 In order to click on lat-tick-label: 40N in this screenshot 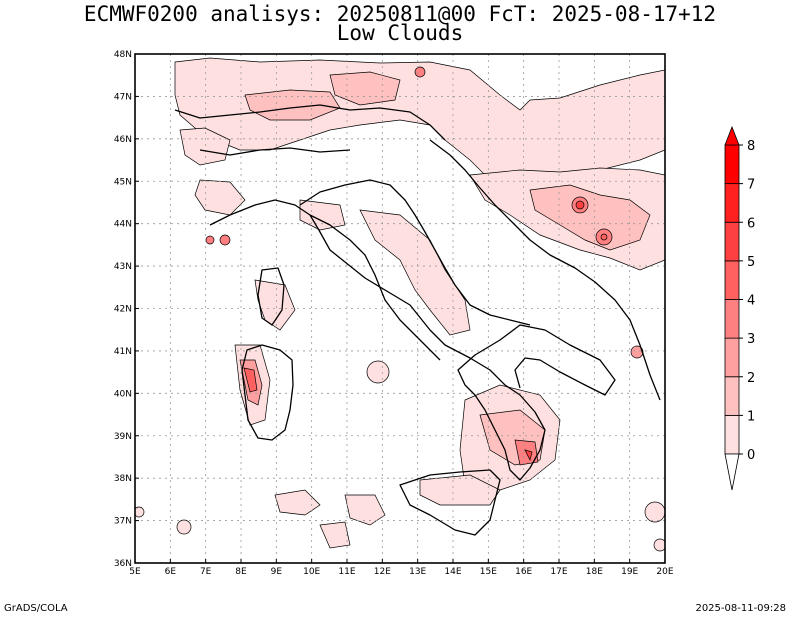, I will do `click(123, 394)`.